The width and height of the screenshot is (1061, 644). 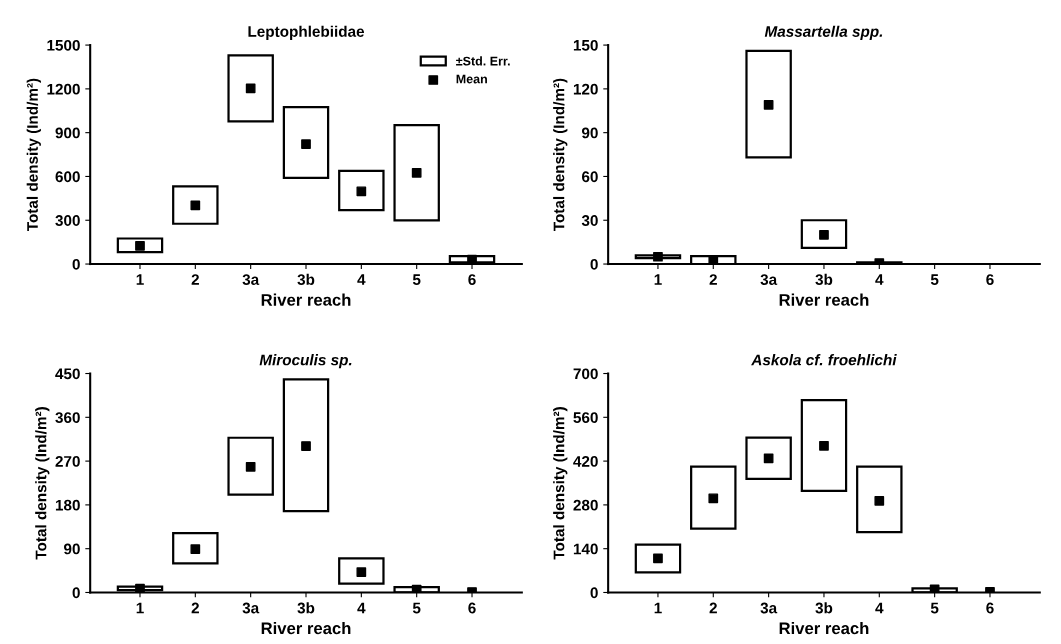 I want to click on chart-title: Askola cf. froehlichi, so click(x=824, y=360).